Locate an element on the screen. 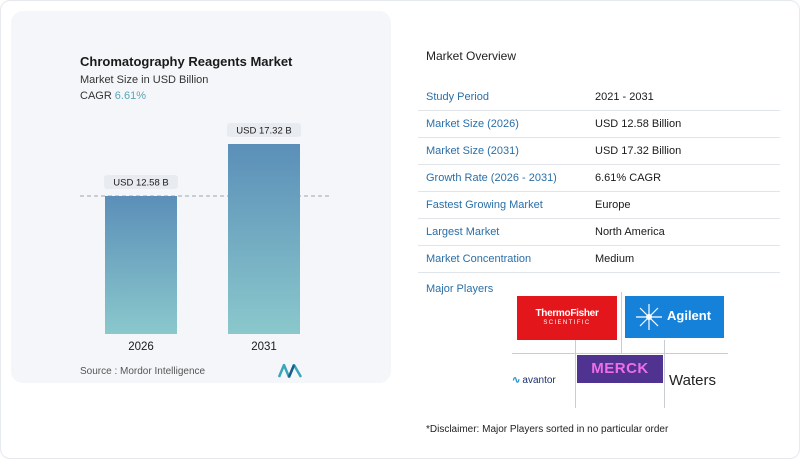 This screenshot has height=459, width=800. overview-value: 6.61% CAGR is located at coordinates (628, 178).